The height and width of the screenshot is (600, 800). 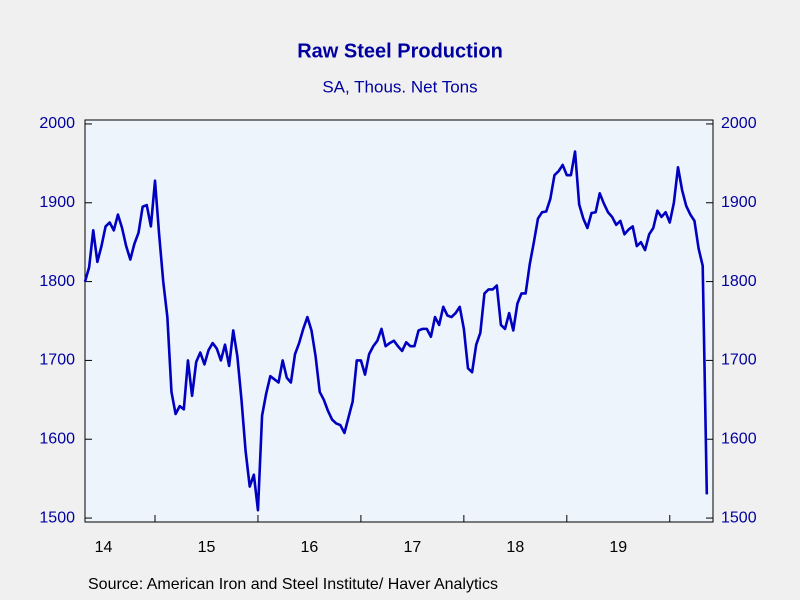 What do you see at coordinates (739, 517) in the screenshot?
I see `y2-tick-label: 1500` at bounding box center [739, 517].